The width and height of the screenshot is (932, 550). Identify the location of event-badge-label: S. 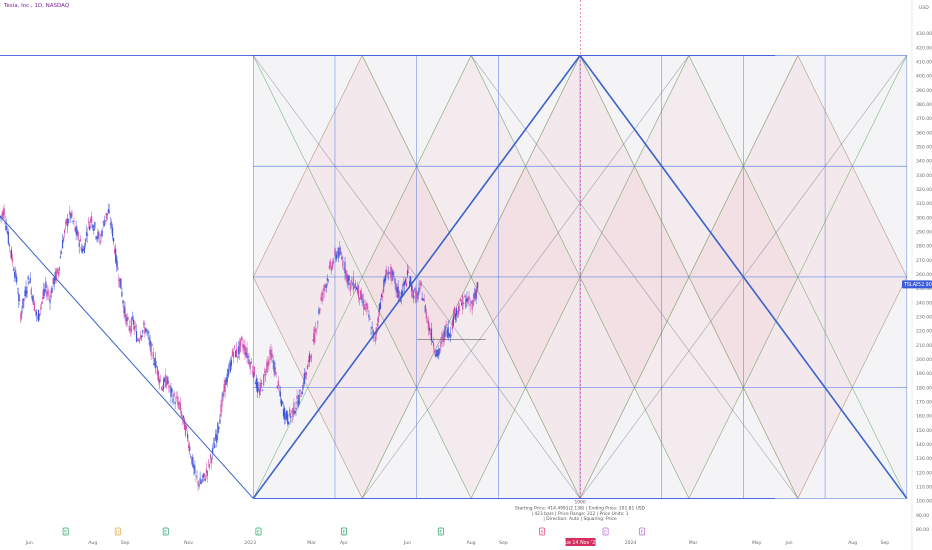
(542, 532).